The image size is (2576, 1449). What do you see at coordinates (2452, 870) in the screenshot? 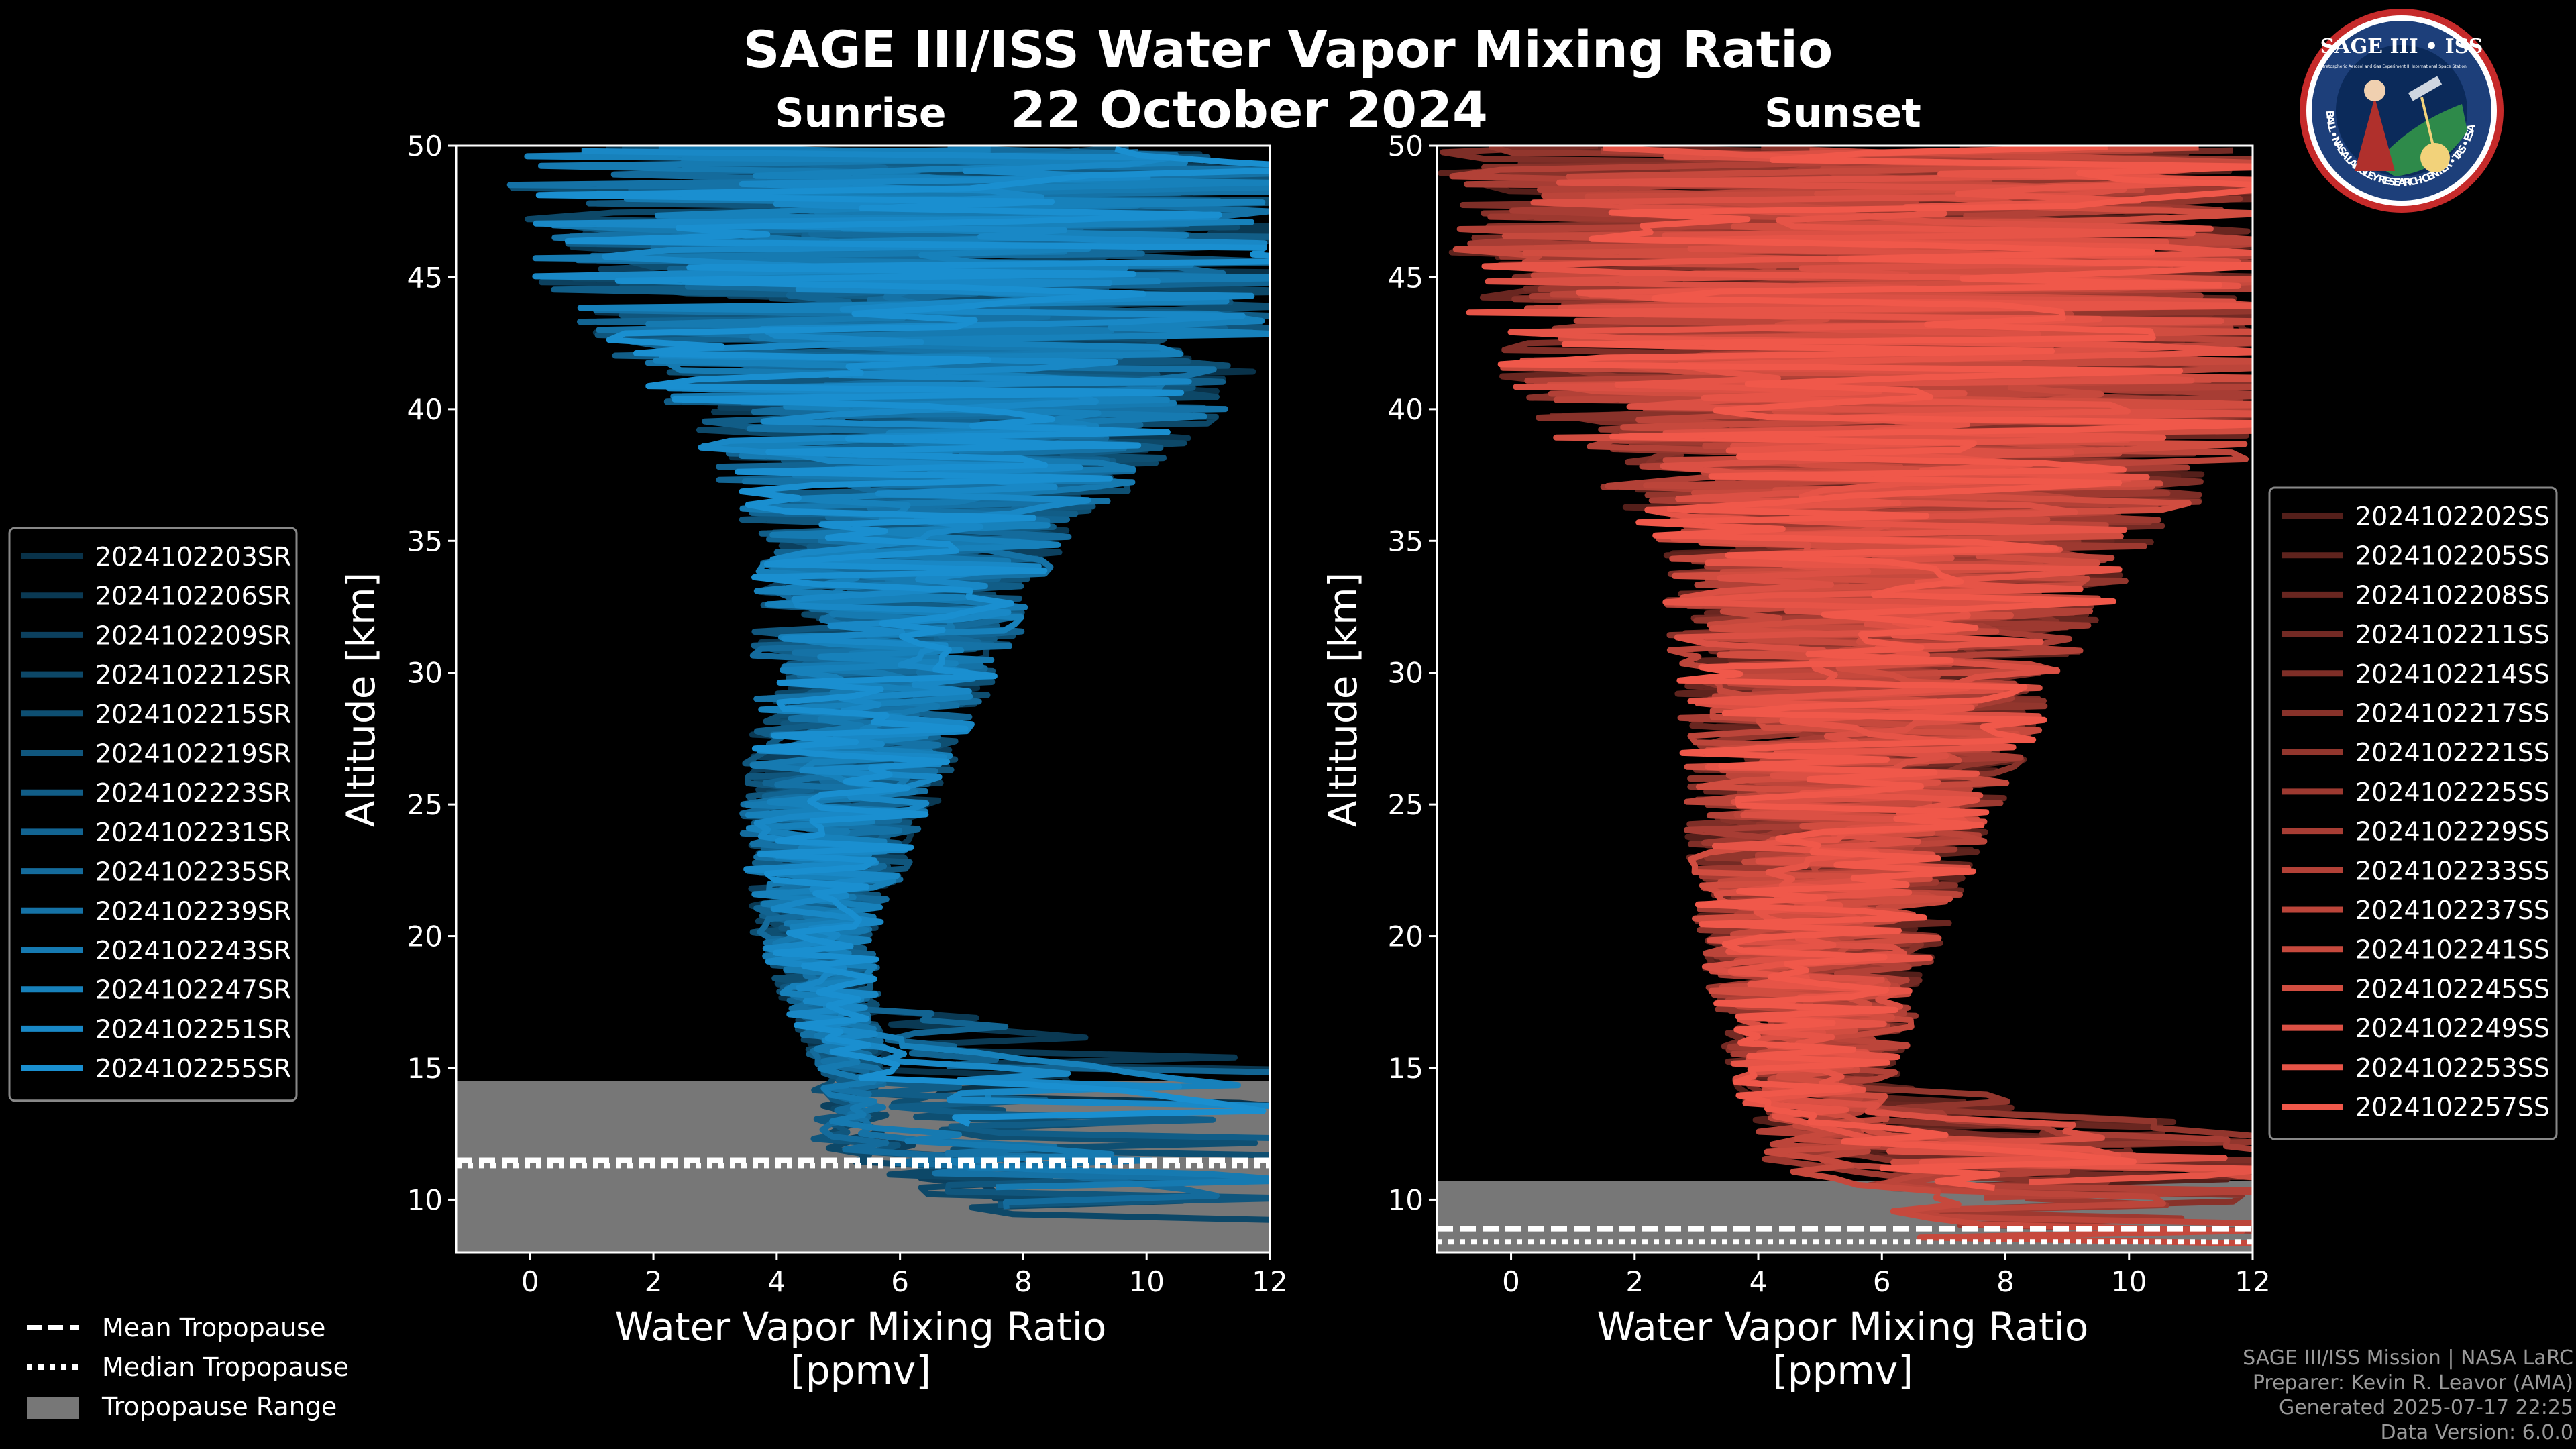
I see `legend-label-2024102233SS: 2024102233SS` at bounding box center [2452, 870].